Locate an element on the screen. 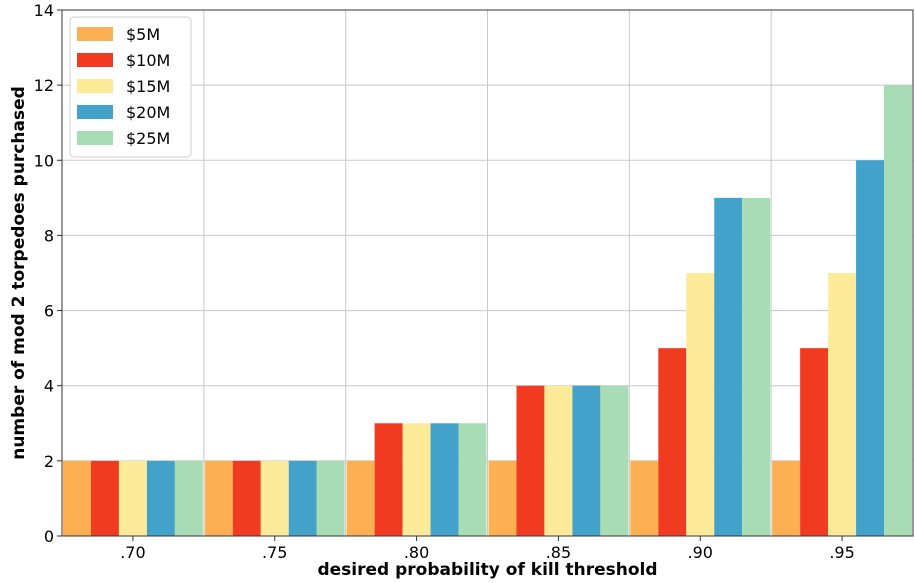 The height and width of the screenshot is (583, 915). x-tick-label: .80 is located at coordinates (416, 552).